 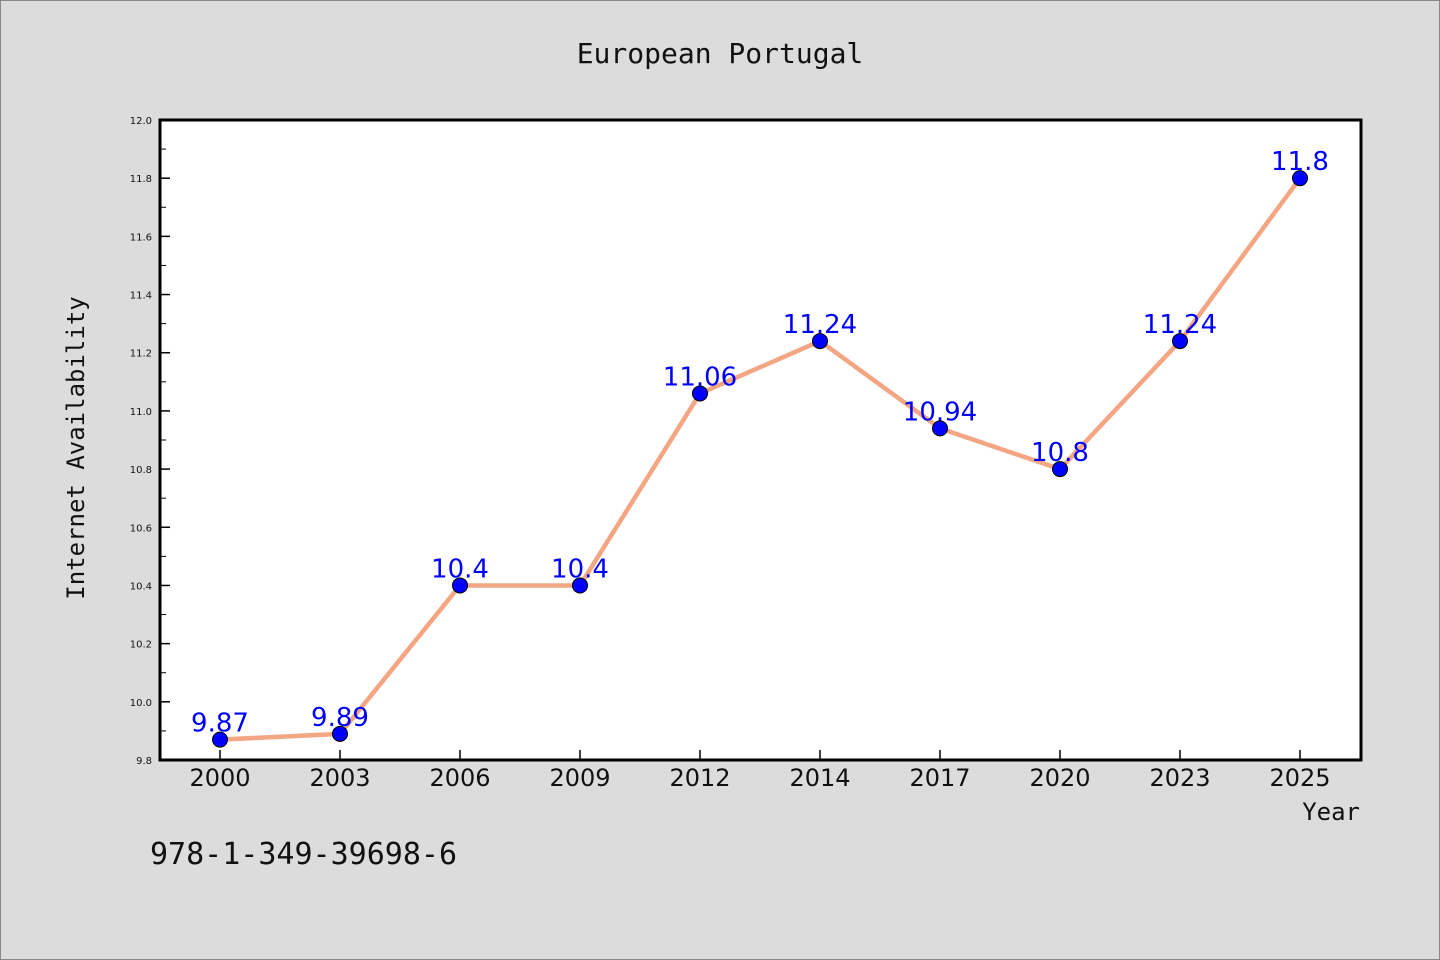 What do you see at coordinates (1299, 778) in the screenshot?
I see `x-tick-label: 2025` at bounding box center [1299, 778].